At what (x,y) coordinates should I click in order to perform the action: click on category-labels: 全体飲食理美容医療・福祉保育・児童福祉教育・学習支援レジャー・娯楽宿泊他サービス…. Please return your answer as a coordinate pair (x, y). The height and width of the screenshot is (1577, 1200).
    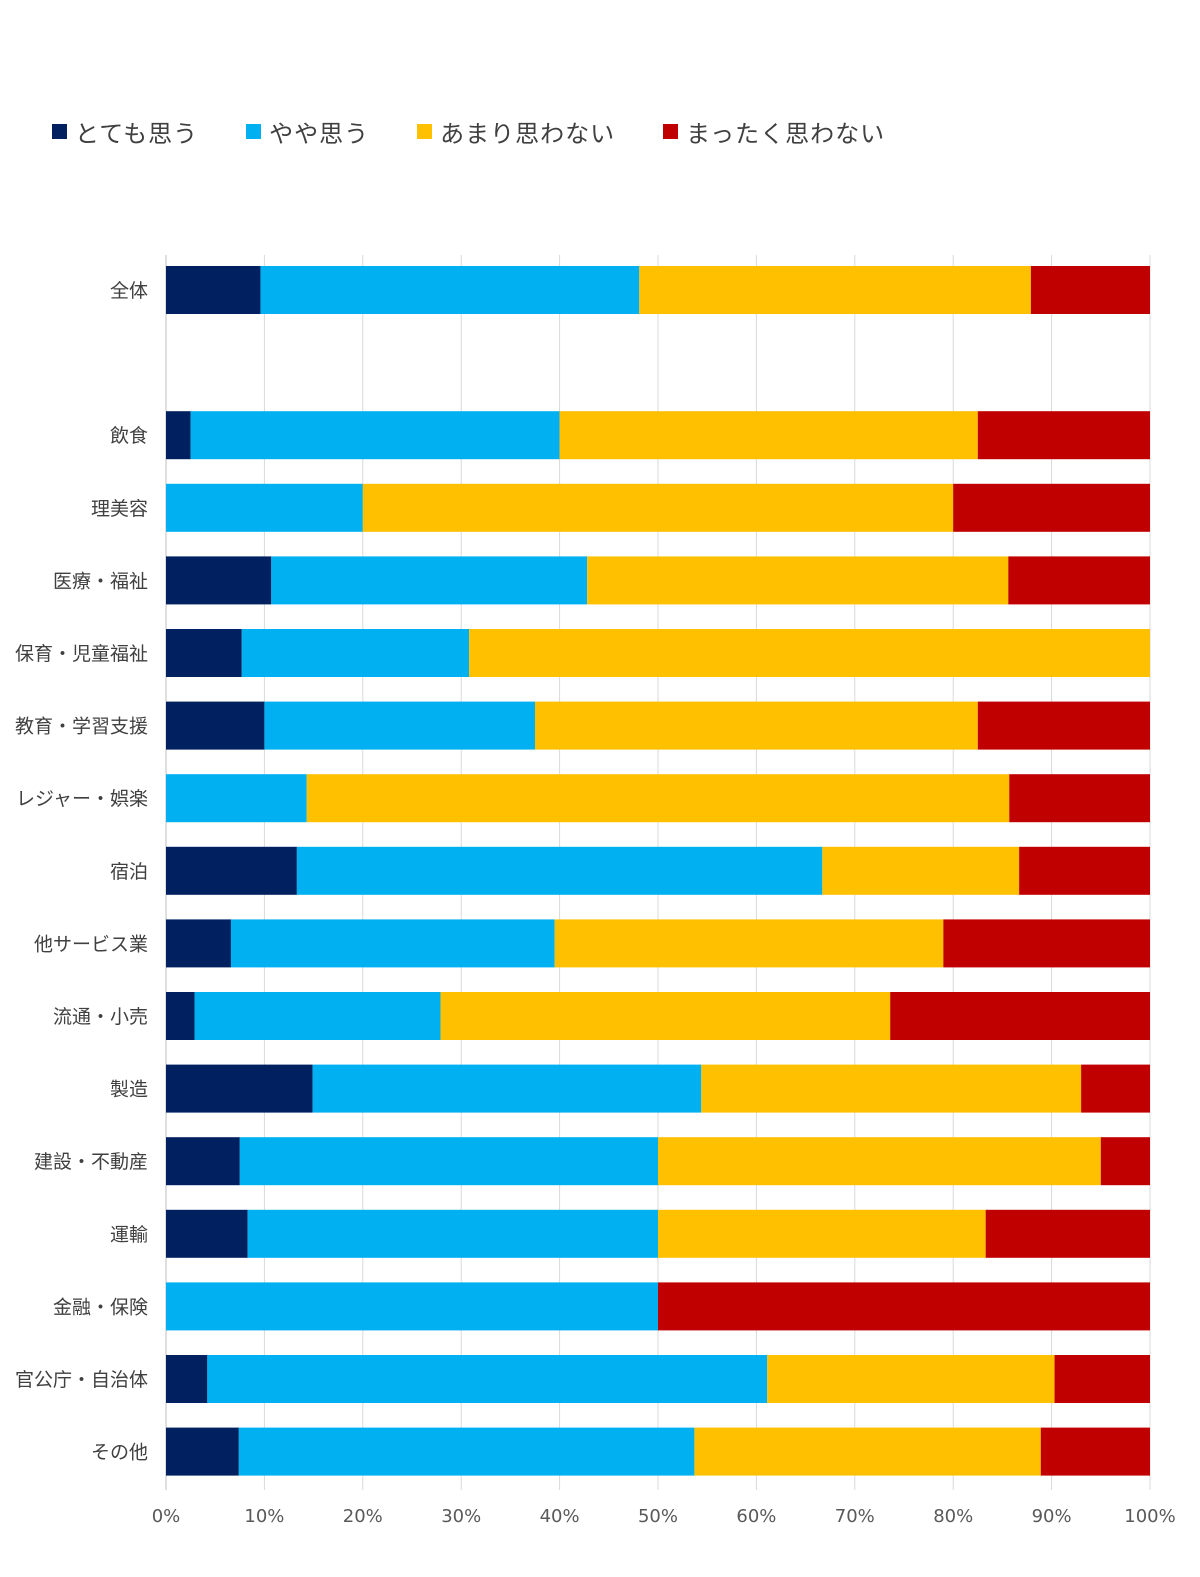
    Looking at the image, I should click on (81, 872).